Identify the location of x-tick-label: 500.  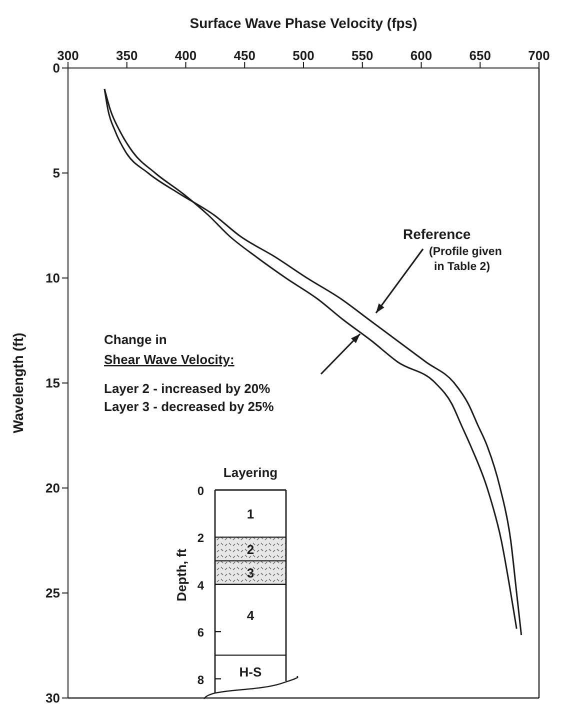
(303, 55).